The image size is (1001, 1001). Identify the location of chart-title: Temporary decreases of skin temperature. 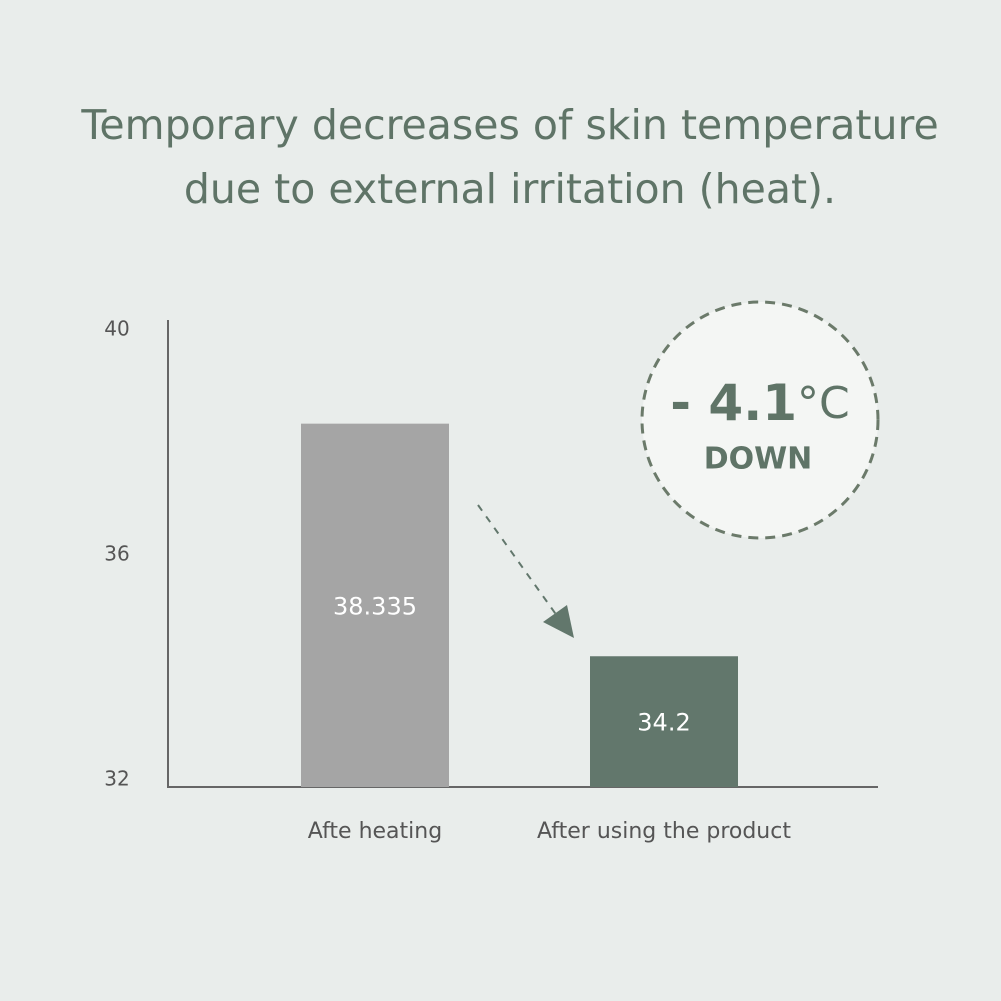
(509, 125).